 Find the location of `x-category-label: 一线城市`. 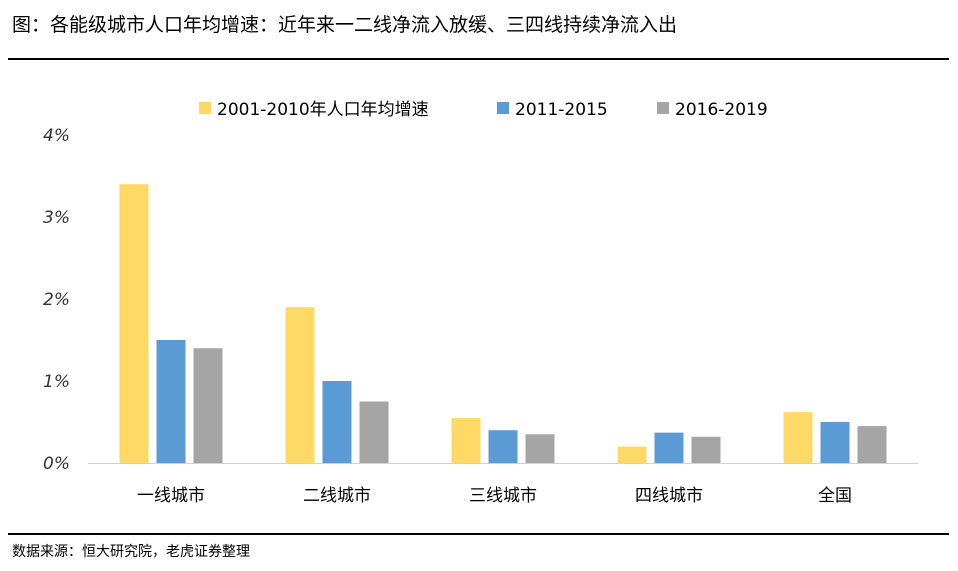

x-category-label: 一线城市 is located at coordinates (171, 496).